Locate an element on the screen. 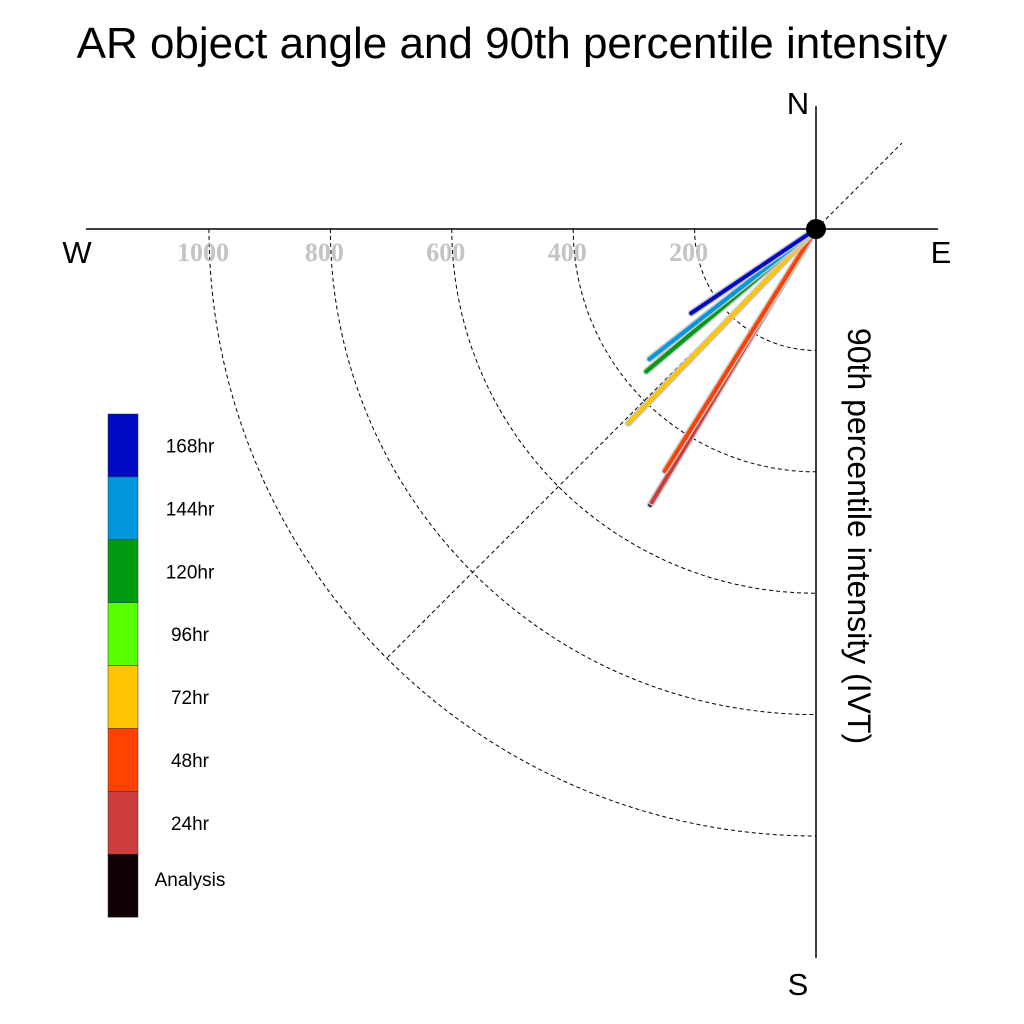  legend-label-168hr: 168hr is located at coordinates (190, 446).